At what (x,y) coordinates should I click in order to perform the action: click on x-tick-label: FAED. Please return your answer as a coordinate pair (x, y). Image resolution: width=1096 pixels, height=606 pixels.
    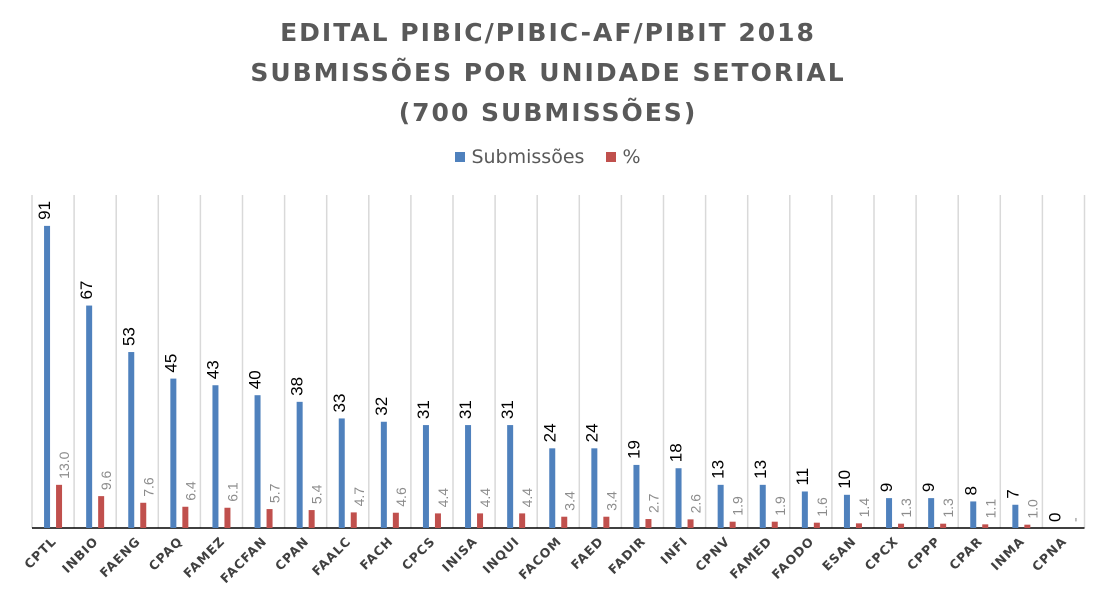
    Looking at the image, I should click on (587, 553).